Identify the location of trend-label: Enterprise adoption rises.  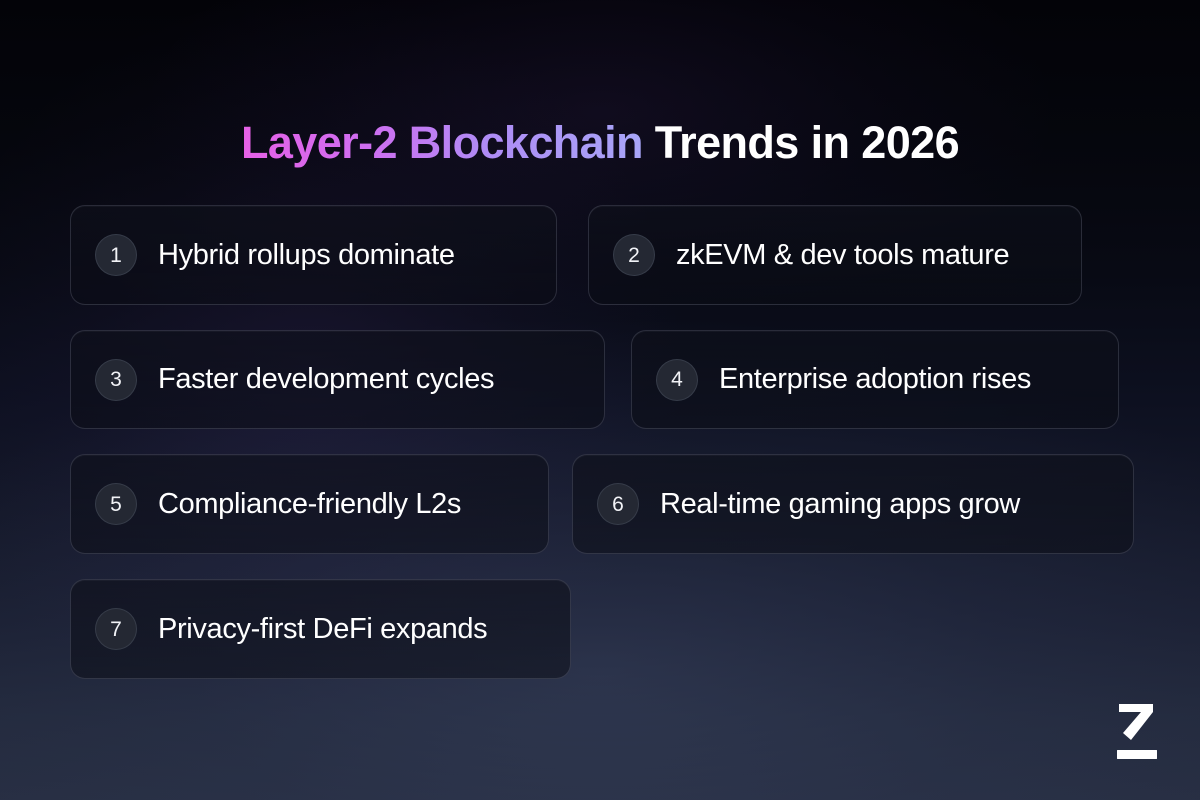
(875, 379).